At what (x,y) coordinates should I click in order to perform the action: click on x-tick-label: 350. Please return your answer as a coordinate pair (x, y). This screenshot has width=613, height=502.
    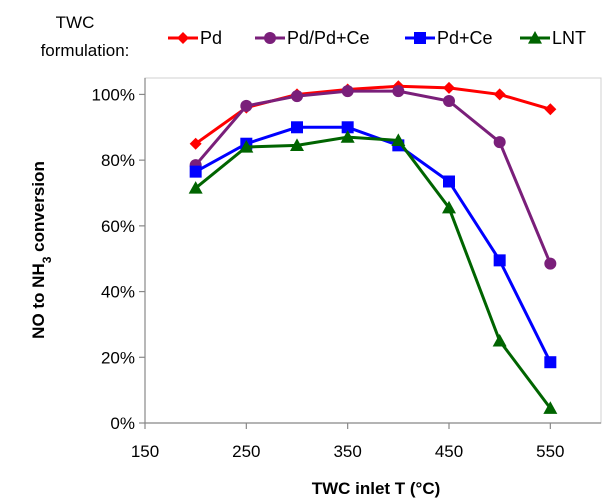
    Looking at the image, I should click on (347, 451).